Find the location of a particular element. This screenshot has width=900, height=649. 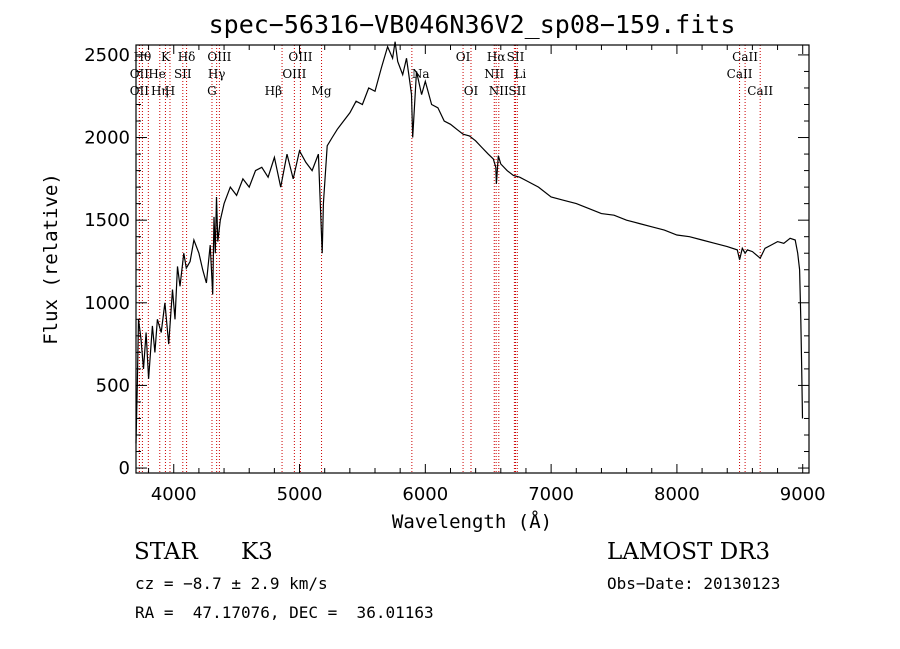

line-label-12: Hβ is located at coordinates (273, 91).